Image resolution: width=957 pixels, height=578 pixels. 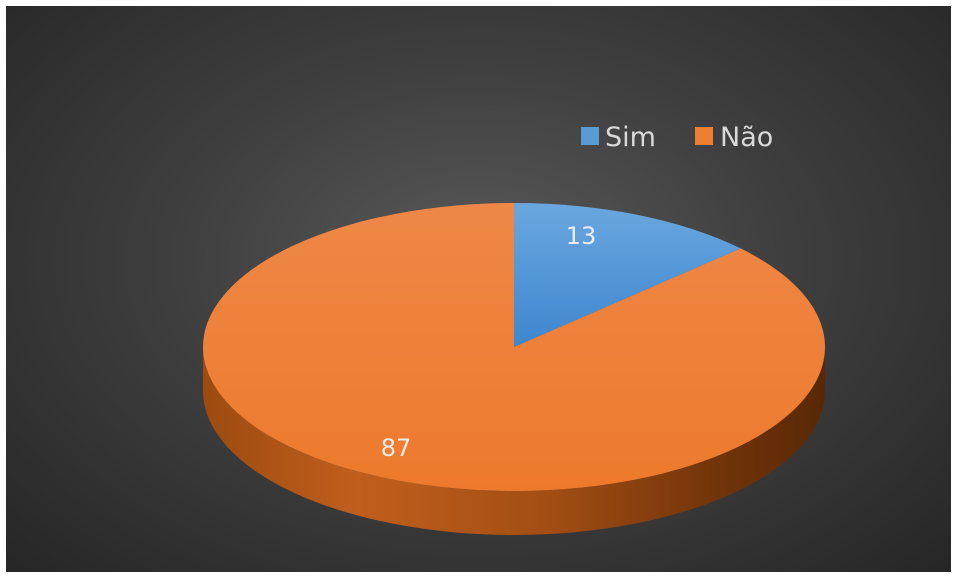 I want to click on data-label-sim: 13, so click(x=581, y=236).